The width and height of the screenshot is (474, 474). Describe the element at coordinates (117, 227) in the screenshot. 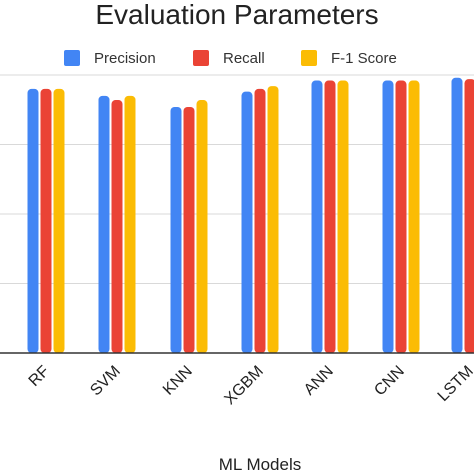

I see `bar-svm-recall` at that location.